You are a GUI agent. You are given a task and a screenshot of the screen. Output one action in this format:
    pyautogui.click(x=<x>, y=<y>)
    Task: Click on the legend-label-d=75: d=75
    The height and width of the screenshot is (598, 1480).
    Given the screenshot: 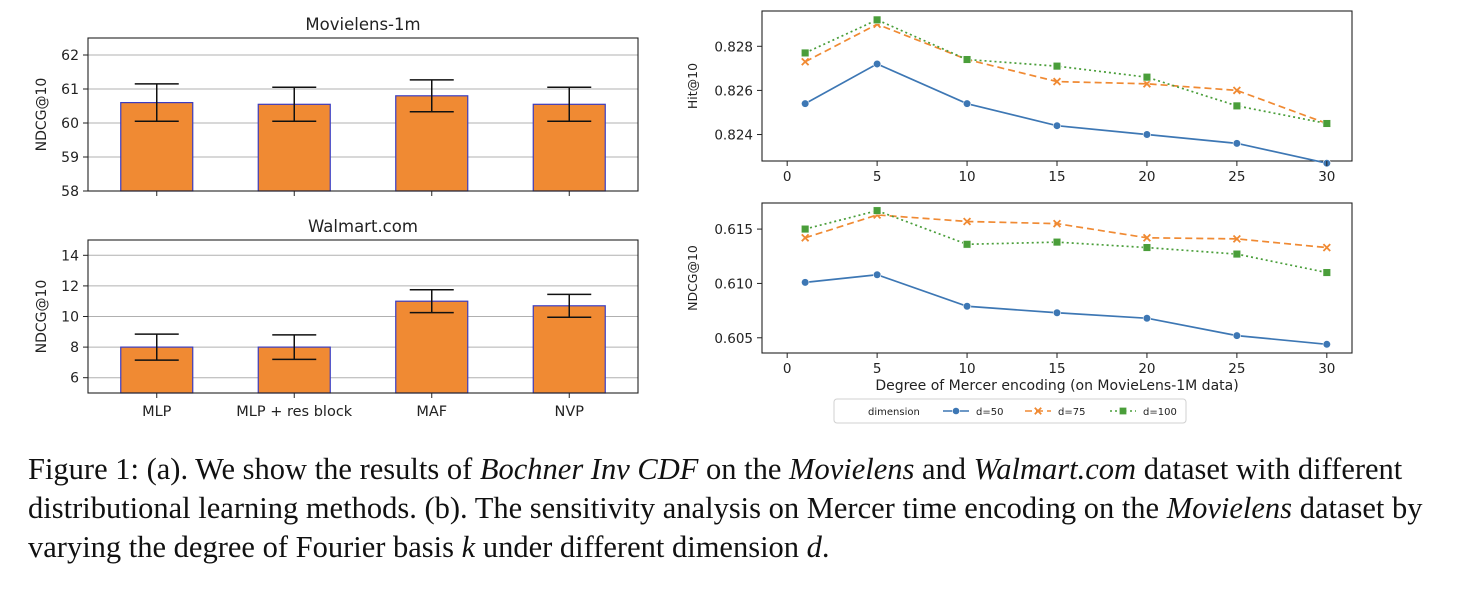 What is the action you would take?
    pyautogui.click(x=1071, y=412)
    